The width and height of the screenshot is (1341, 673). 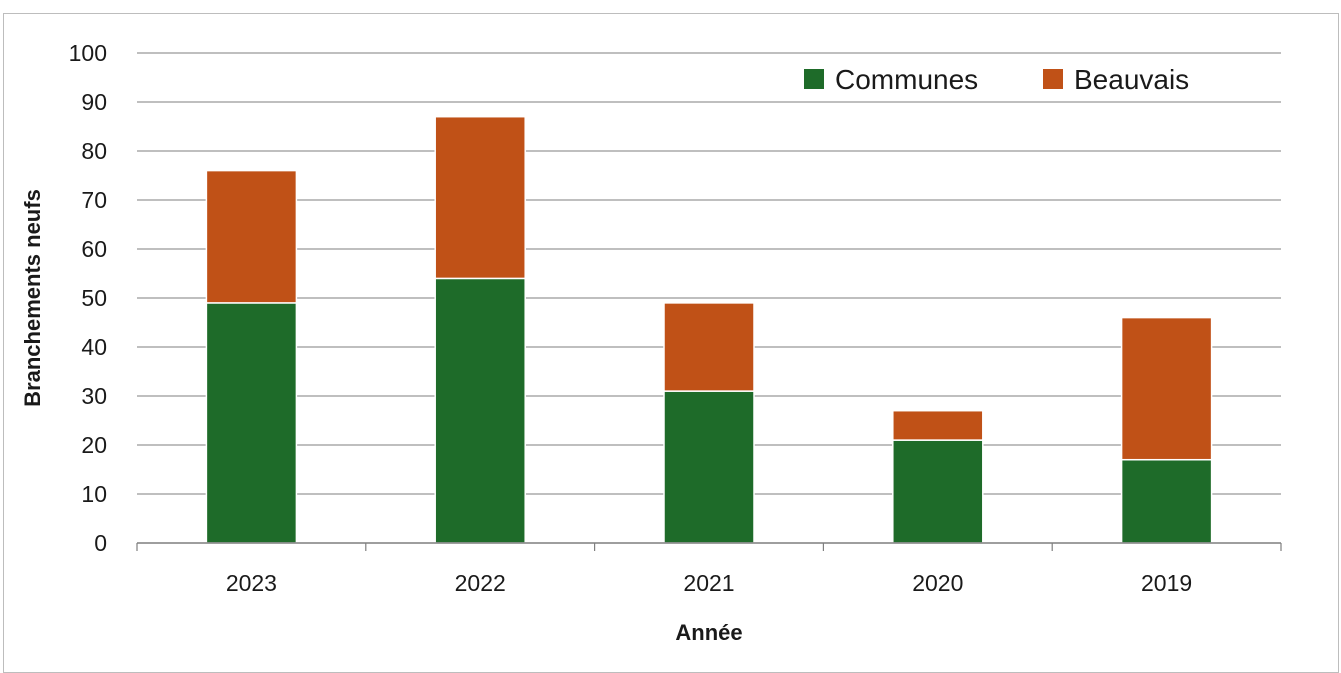 What do you see at coordinates (814, 79) in the screenshot?
I see `legend-swatch-communes` at bounding box center [814, 79].